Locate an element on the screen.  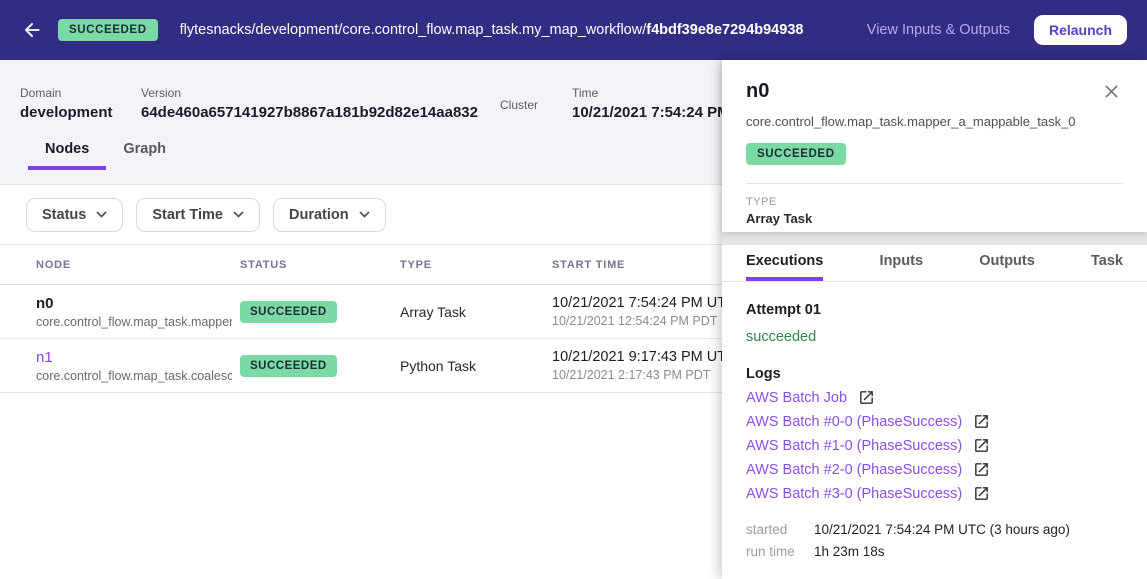
time-value: 10/21/2021 7:54:24 PM UTC is located at coordinates (668, 112).